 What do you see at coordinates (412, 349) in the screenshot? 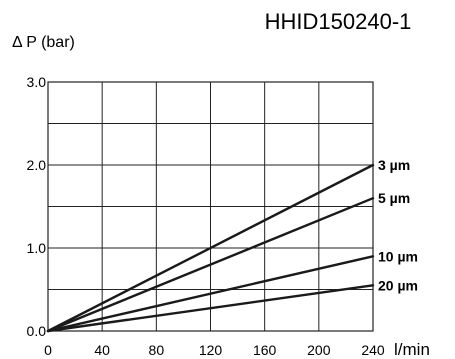
I see `x-unit-label: l/min` at bounding box center [412, 349].